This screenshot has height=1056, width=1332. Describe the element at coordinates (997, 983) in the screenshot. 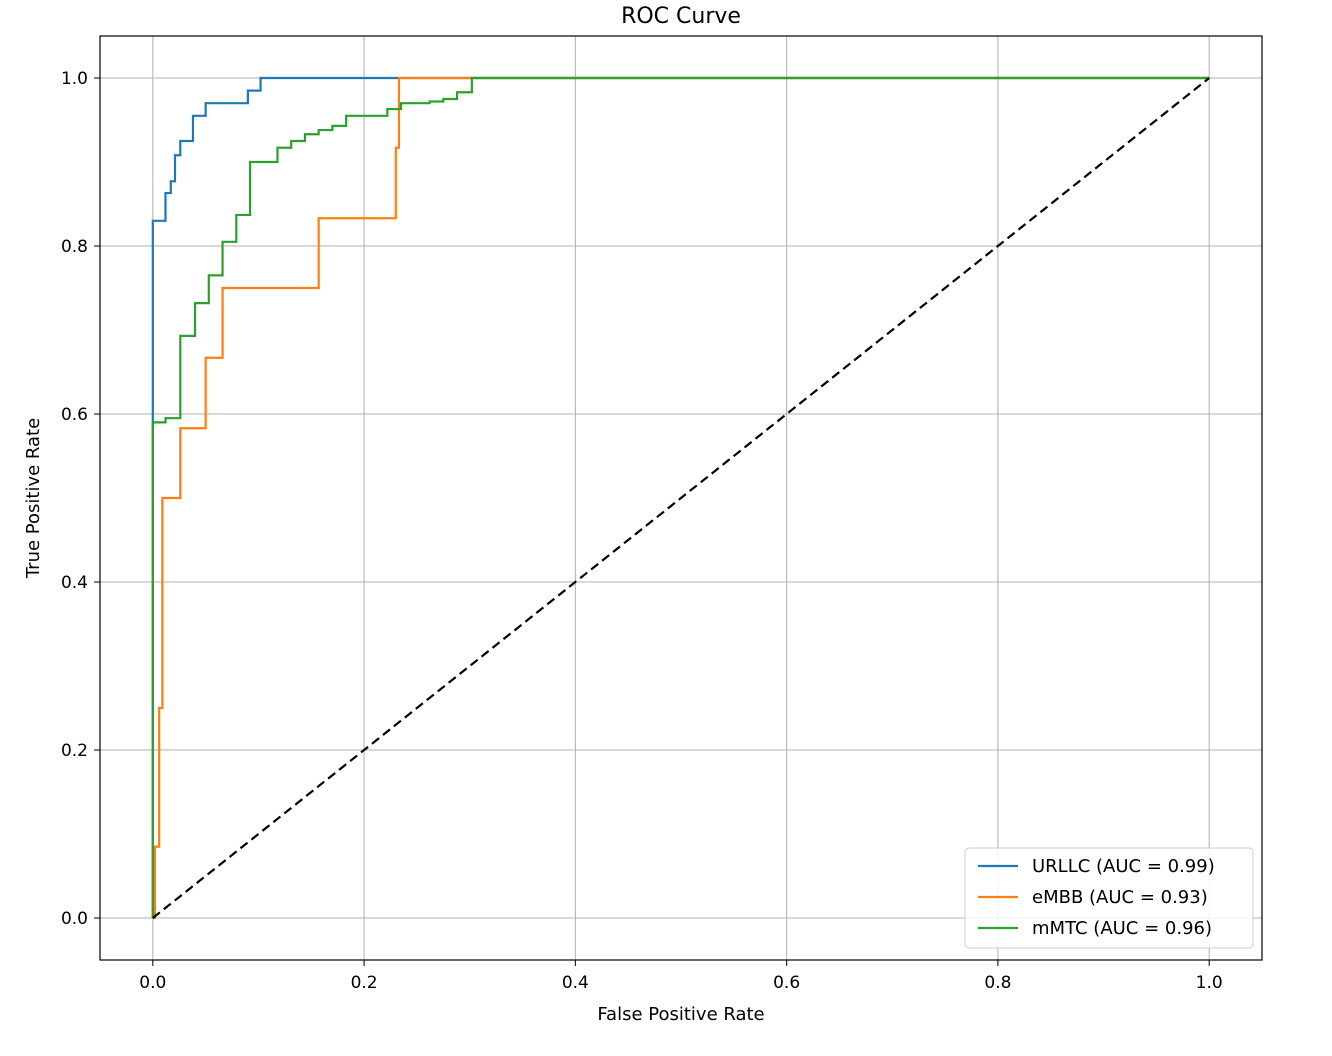

I see `x-tick-label: 0.8` at that location.